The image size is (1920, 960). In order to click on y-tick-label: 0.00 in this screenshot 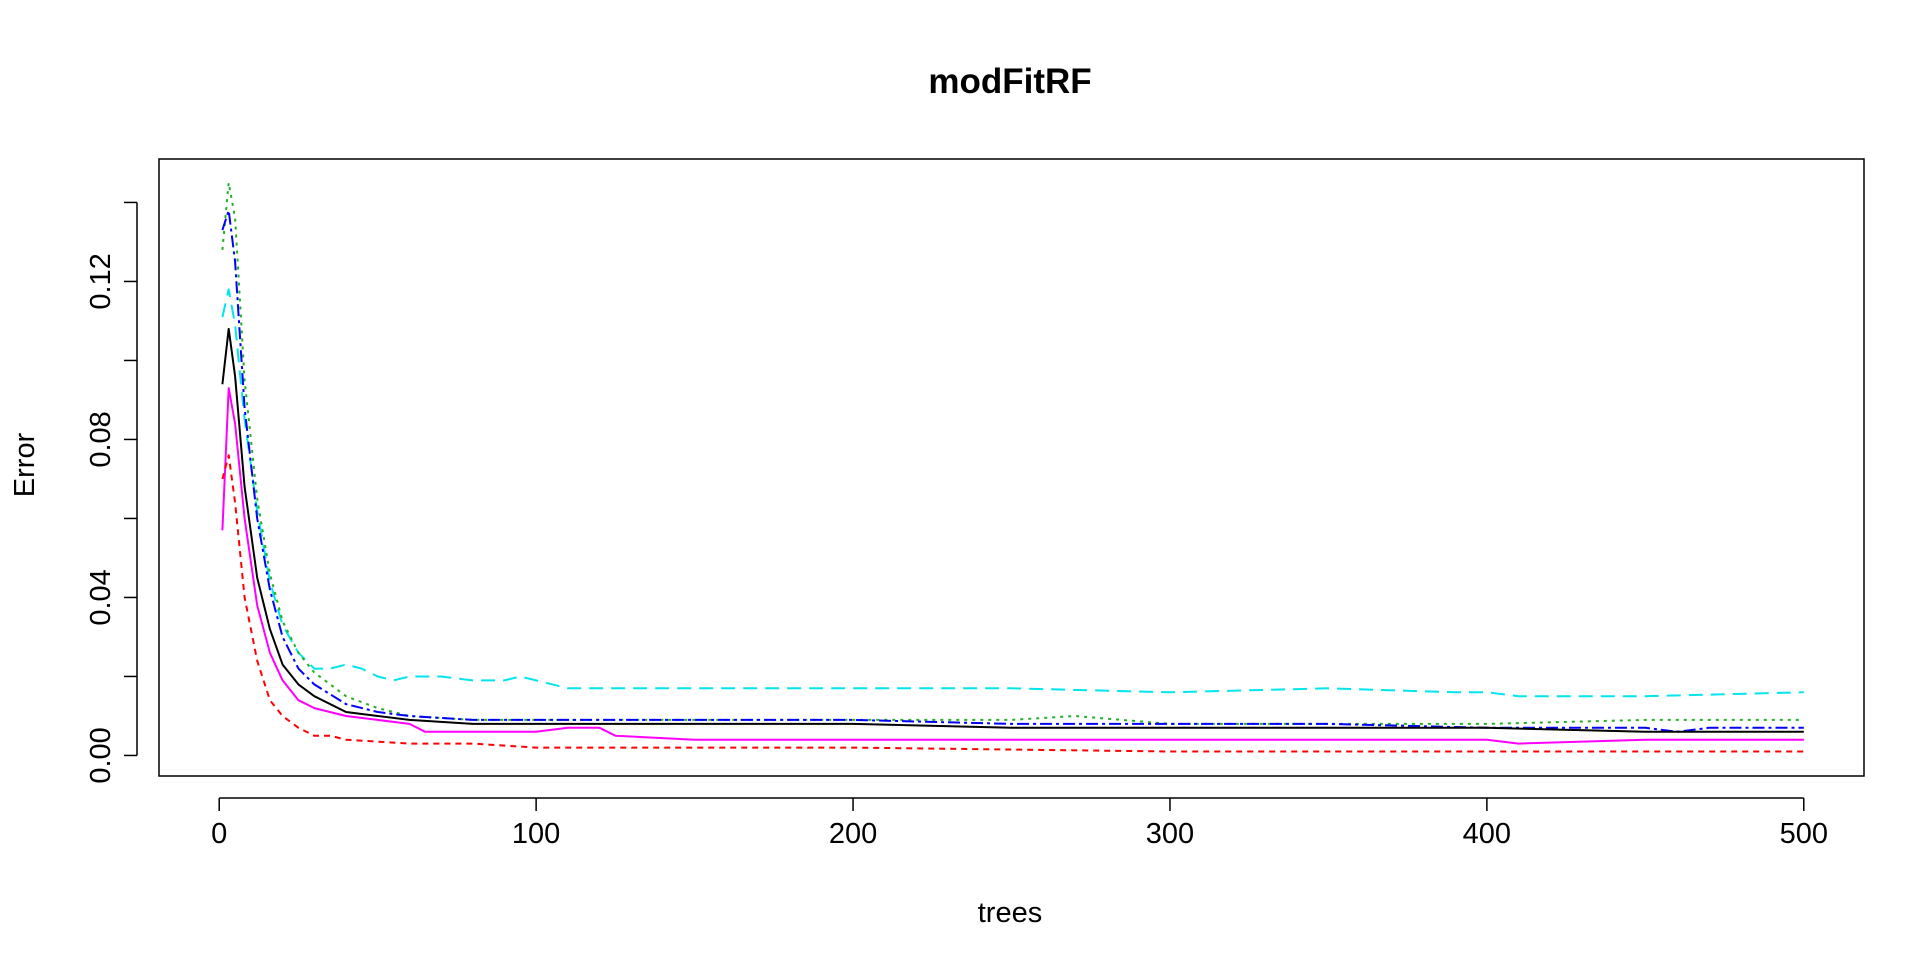, I will do `click(101, 755)`.